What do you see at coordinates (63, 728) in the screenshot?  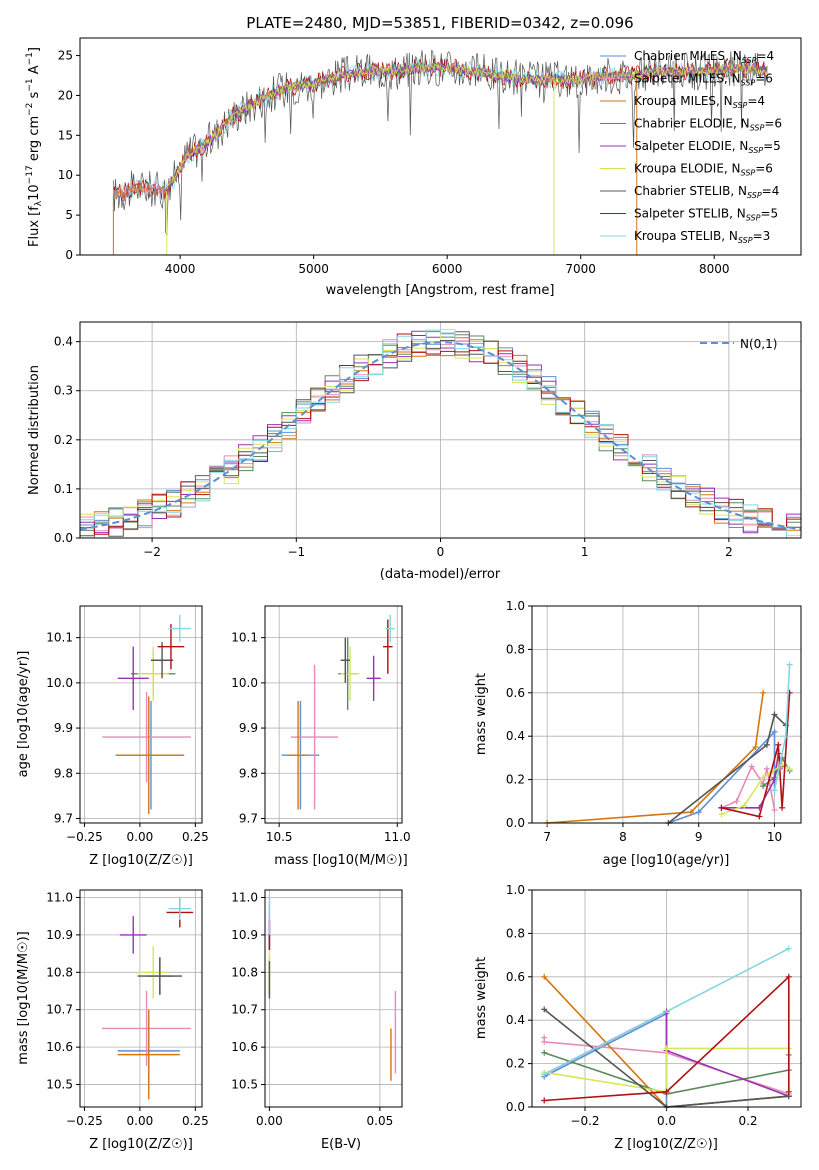 I see `y-tick-label: 9.9` at bounding box center [63, 728].